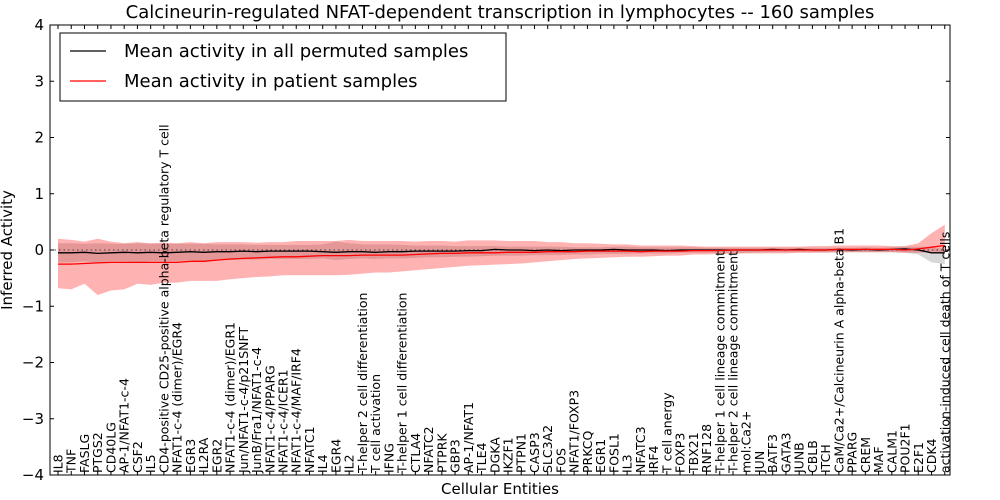  I want to click on category-label: PPARG, so click(852, 452).